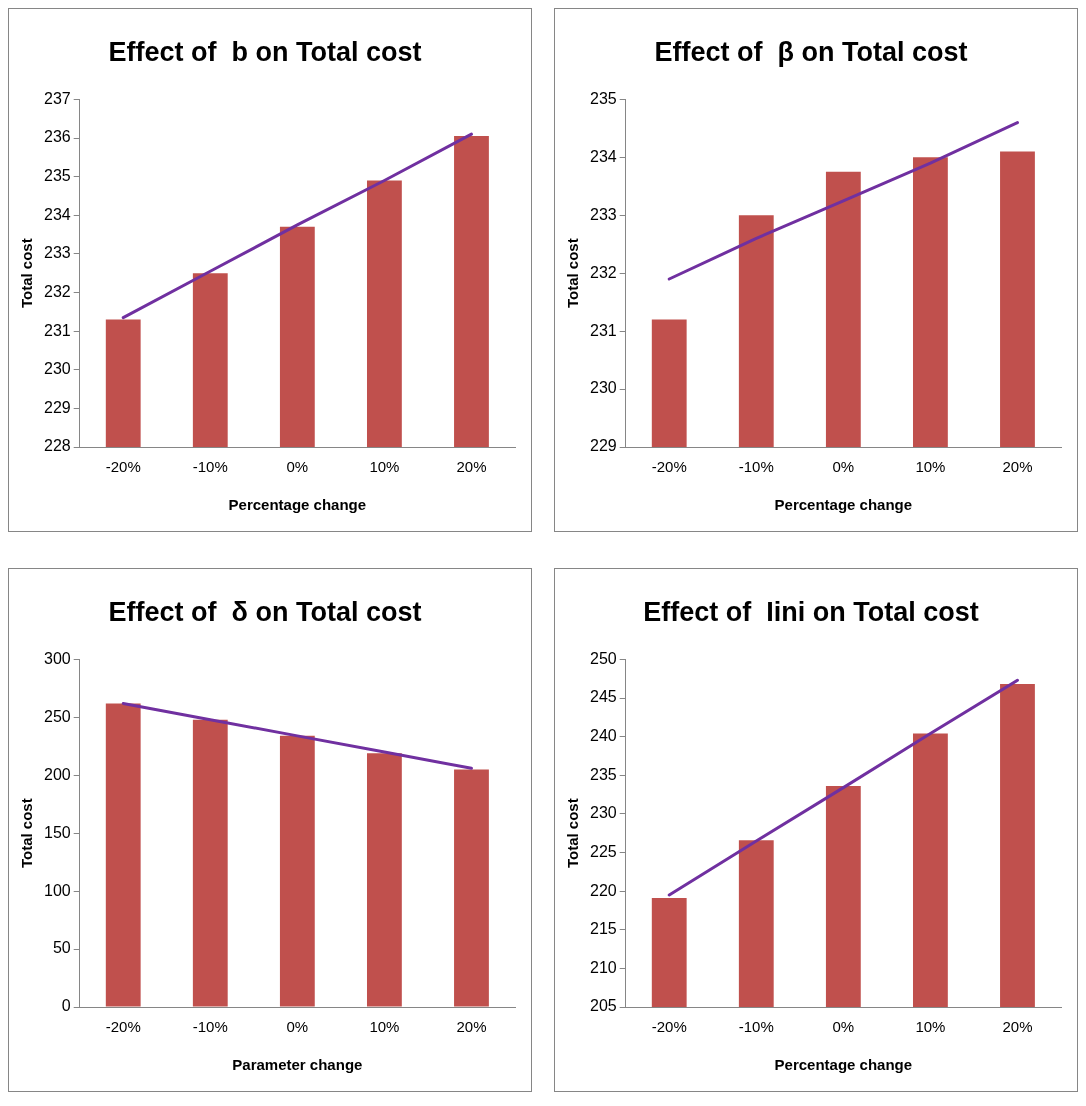  What do you see at coordinates (603, 929) in the screenshot?
I see `y-tick-label: 215` at bounding box center [603, 929].